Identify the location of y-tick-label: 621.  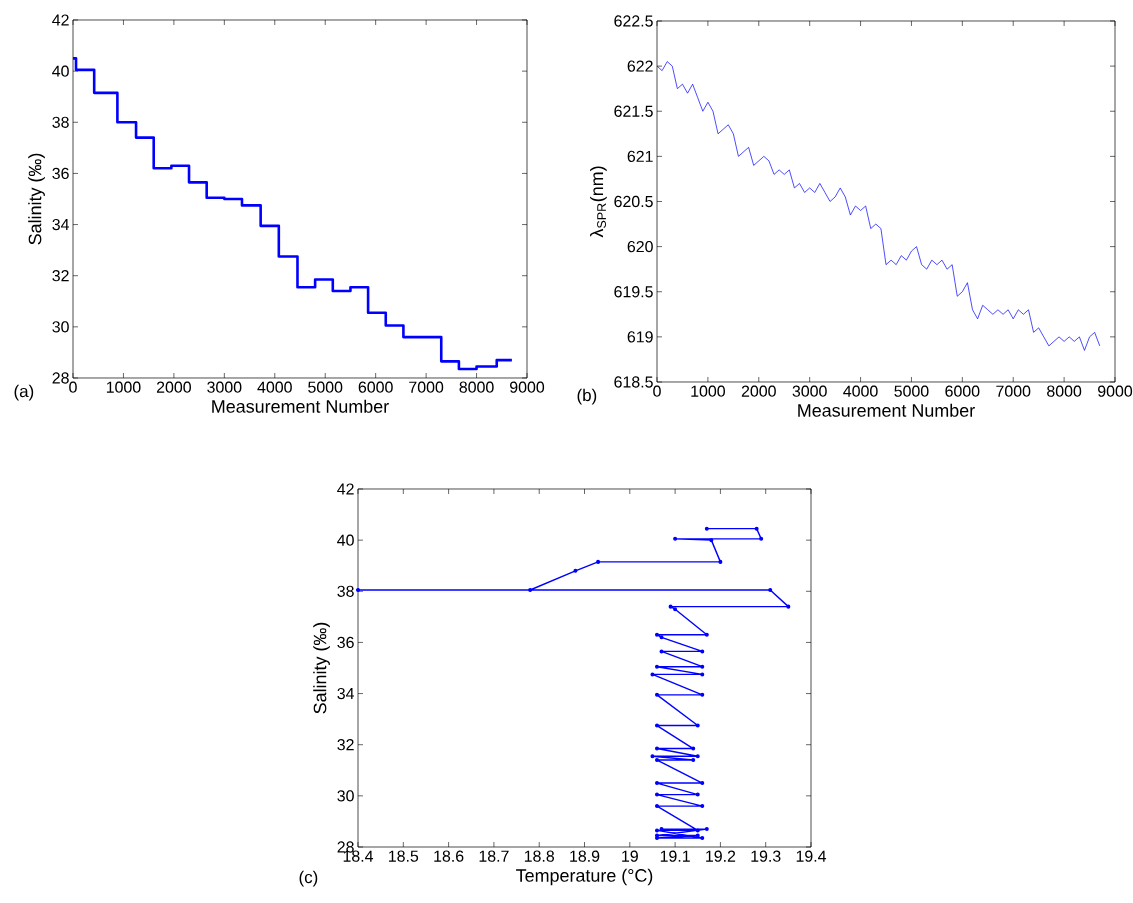
(640, 156).